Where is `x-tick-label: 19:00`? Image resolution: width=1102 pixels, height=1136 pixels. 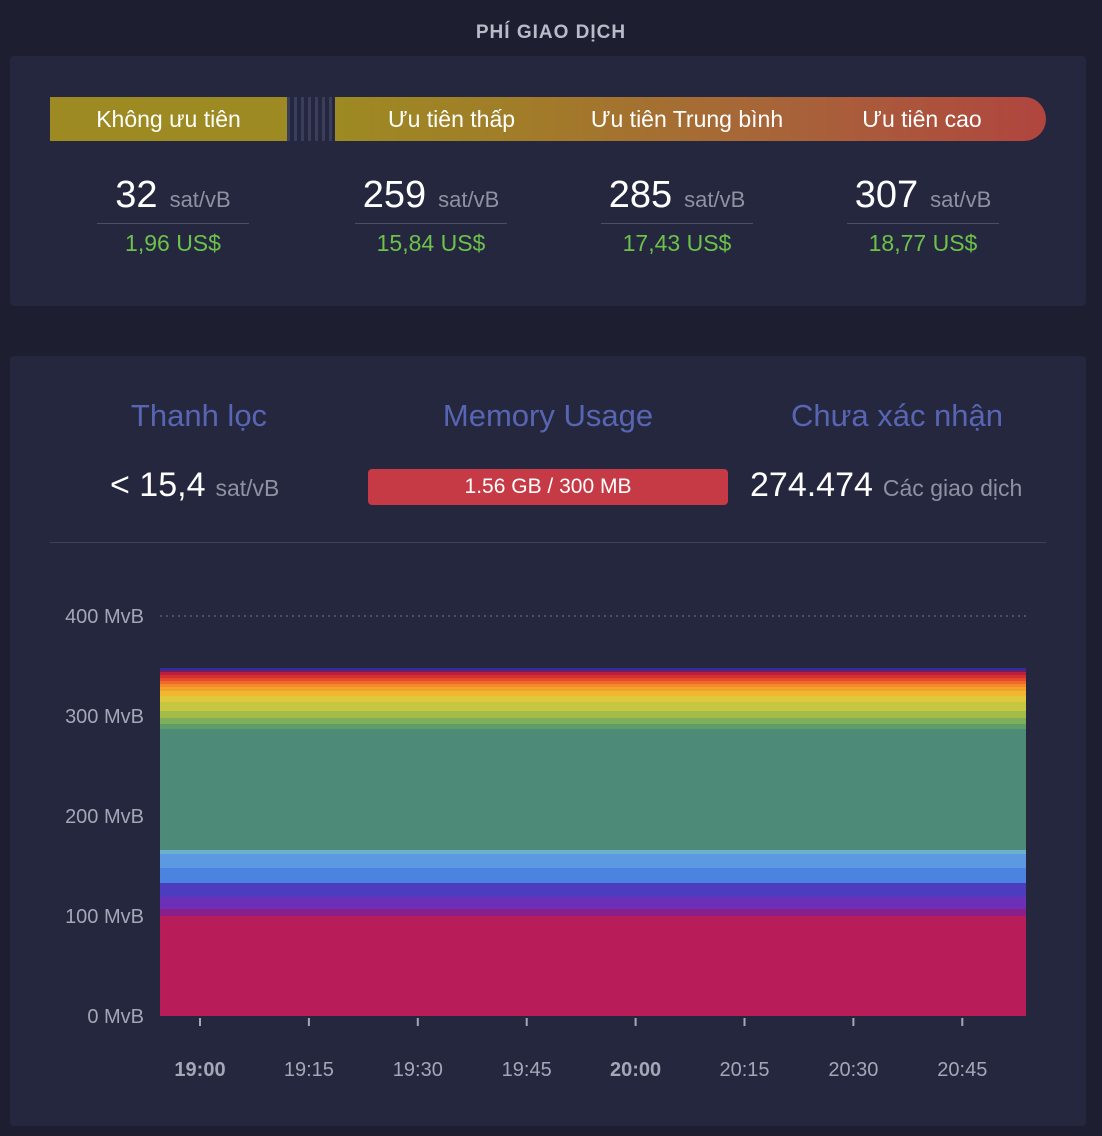
x-tick-label: 19:00 is located at coordinates (199, 1070).